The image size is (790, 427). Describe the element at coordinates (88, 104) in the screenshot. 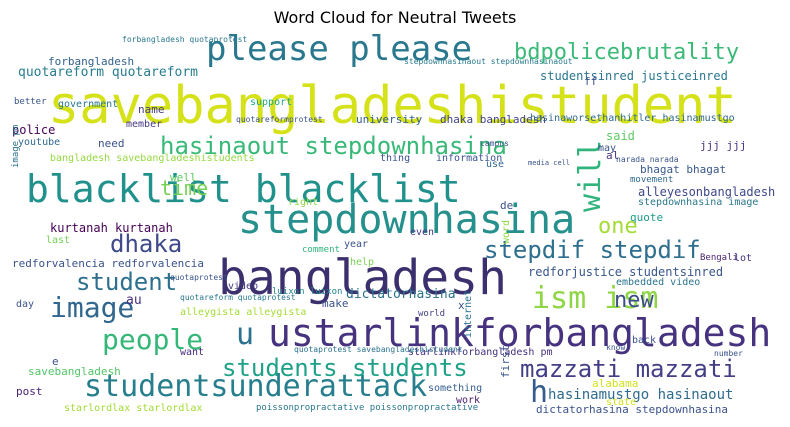

I see `cloud-word: government` at that location.